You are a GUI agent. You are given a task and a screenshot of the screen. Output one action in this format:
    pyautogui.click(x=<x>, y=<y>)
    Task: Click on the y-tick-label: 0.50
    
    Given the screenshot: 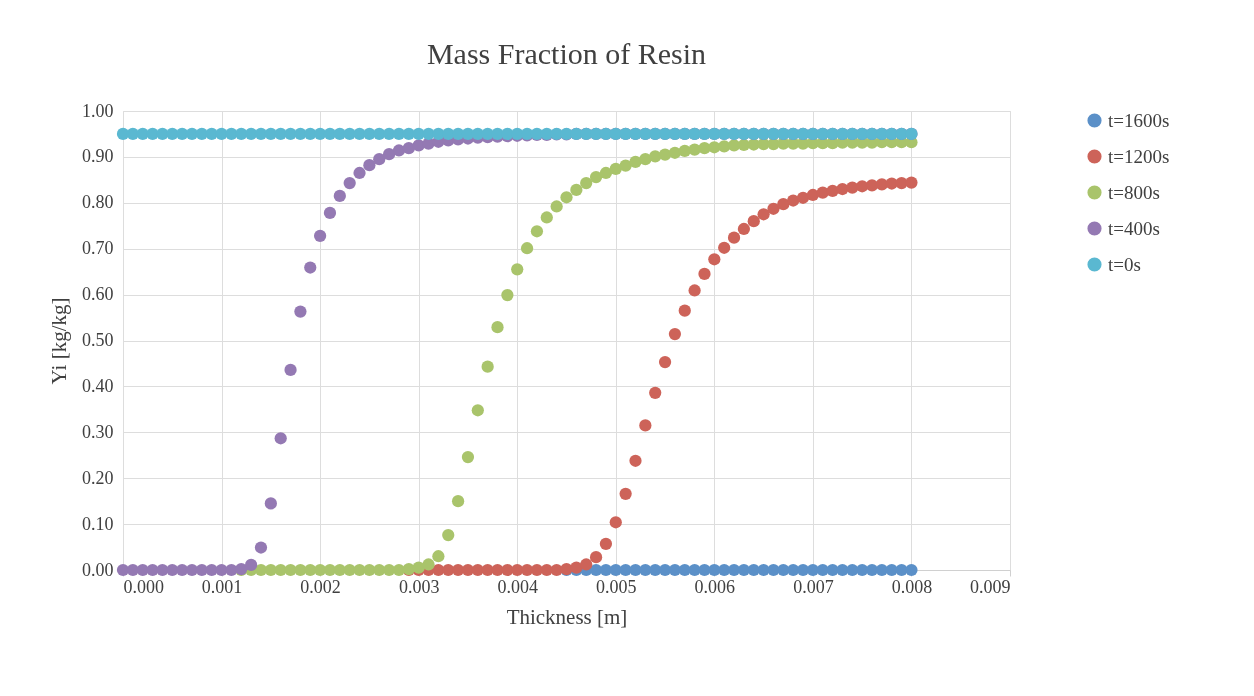 What is the action you would take?
    pyautogui.click(x=98, y=340)
    